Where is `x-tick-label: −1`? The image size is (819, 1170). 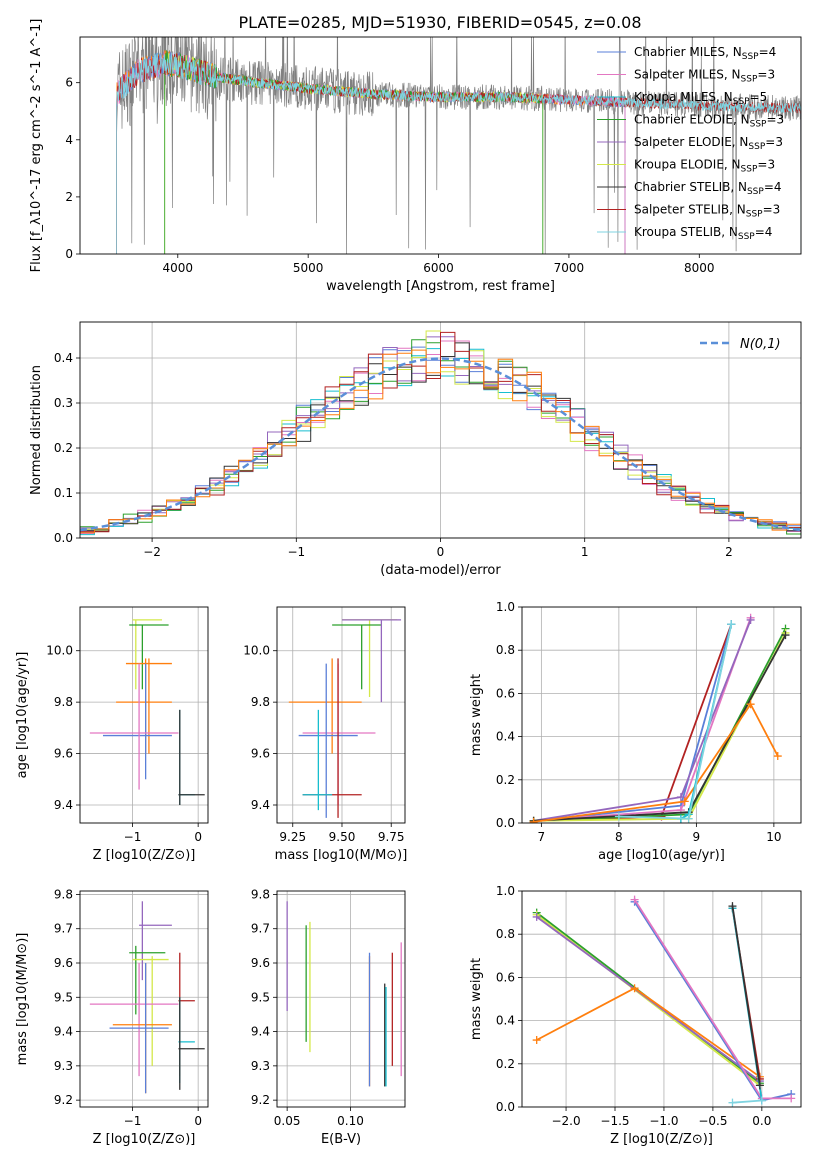
x-tick-label: −1 is located at coordinates (133, 1121).